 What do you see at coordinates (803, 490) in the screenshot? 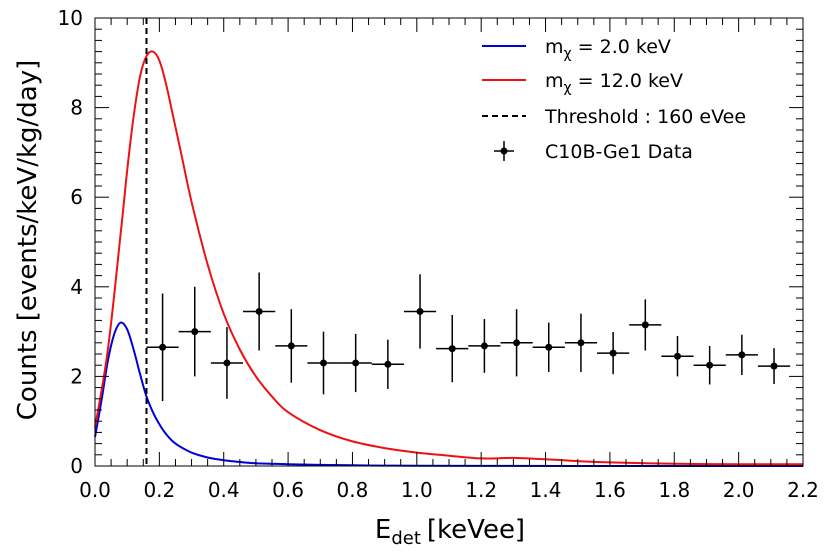
I see `x-tick-label-11: 2.2` at bounding box center [803, 490].